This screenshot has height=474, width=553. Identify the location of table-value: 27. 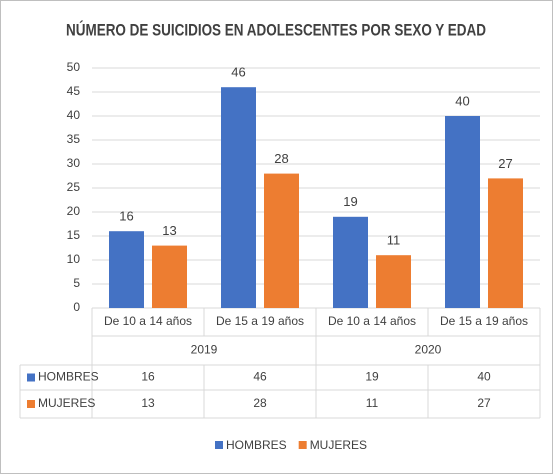
(484, 403).